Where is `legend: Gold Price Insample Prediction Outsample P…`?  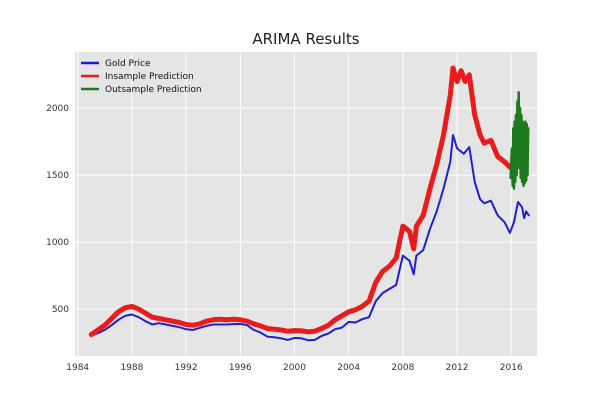 legend: Gold Price Insample Prediction Outsample P… is located at coordinates (141, 77).